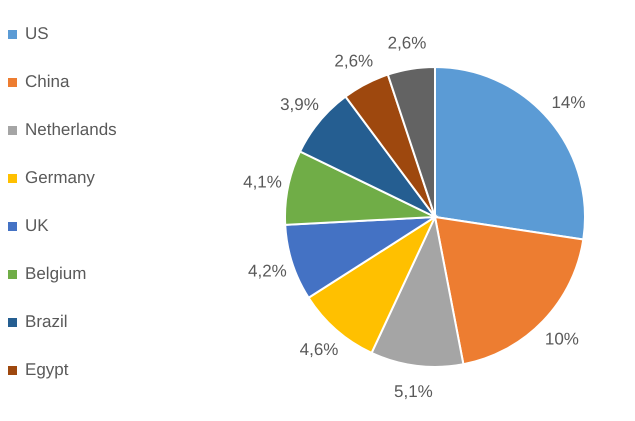 This screenshot has width=635, height=421. What do you see at coordinates (319, 349) in the screenshot?
I see `data-label: 4,6%` at bounding box center [319, 349].